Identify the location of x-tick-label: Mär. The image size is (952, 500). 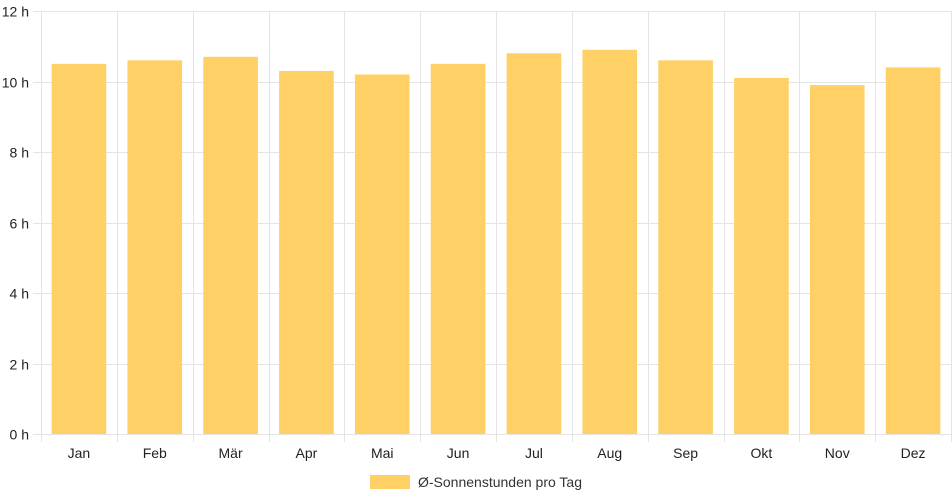
(231, 453).